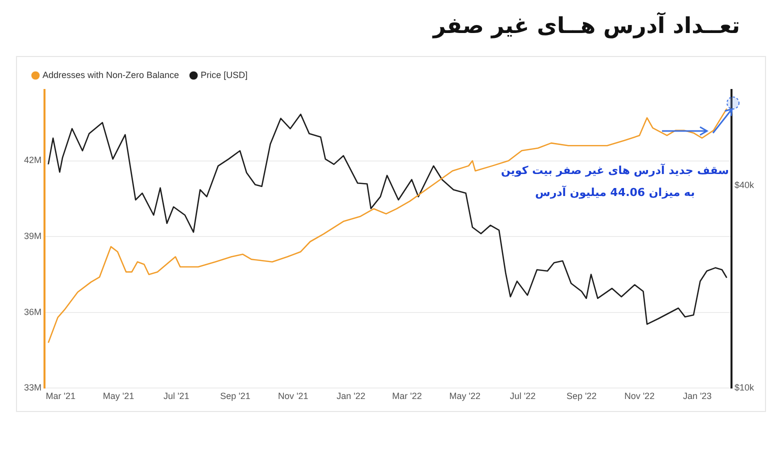 This screenshot has width=780, height=450. Describe the element at coordinates (33, 160) in the screenshot. I see `y-tick-label: 42M` at that location.